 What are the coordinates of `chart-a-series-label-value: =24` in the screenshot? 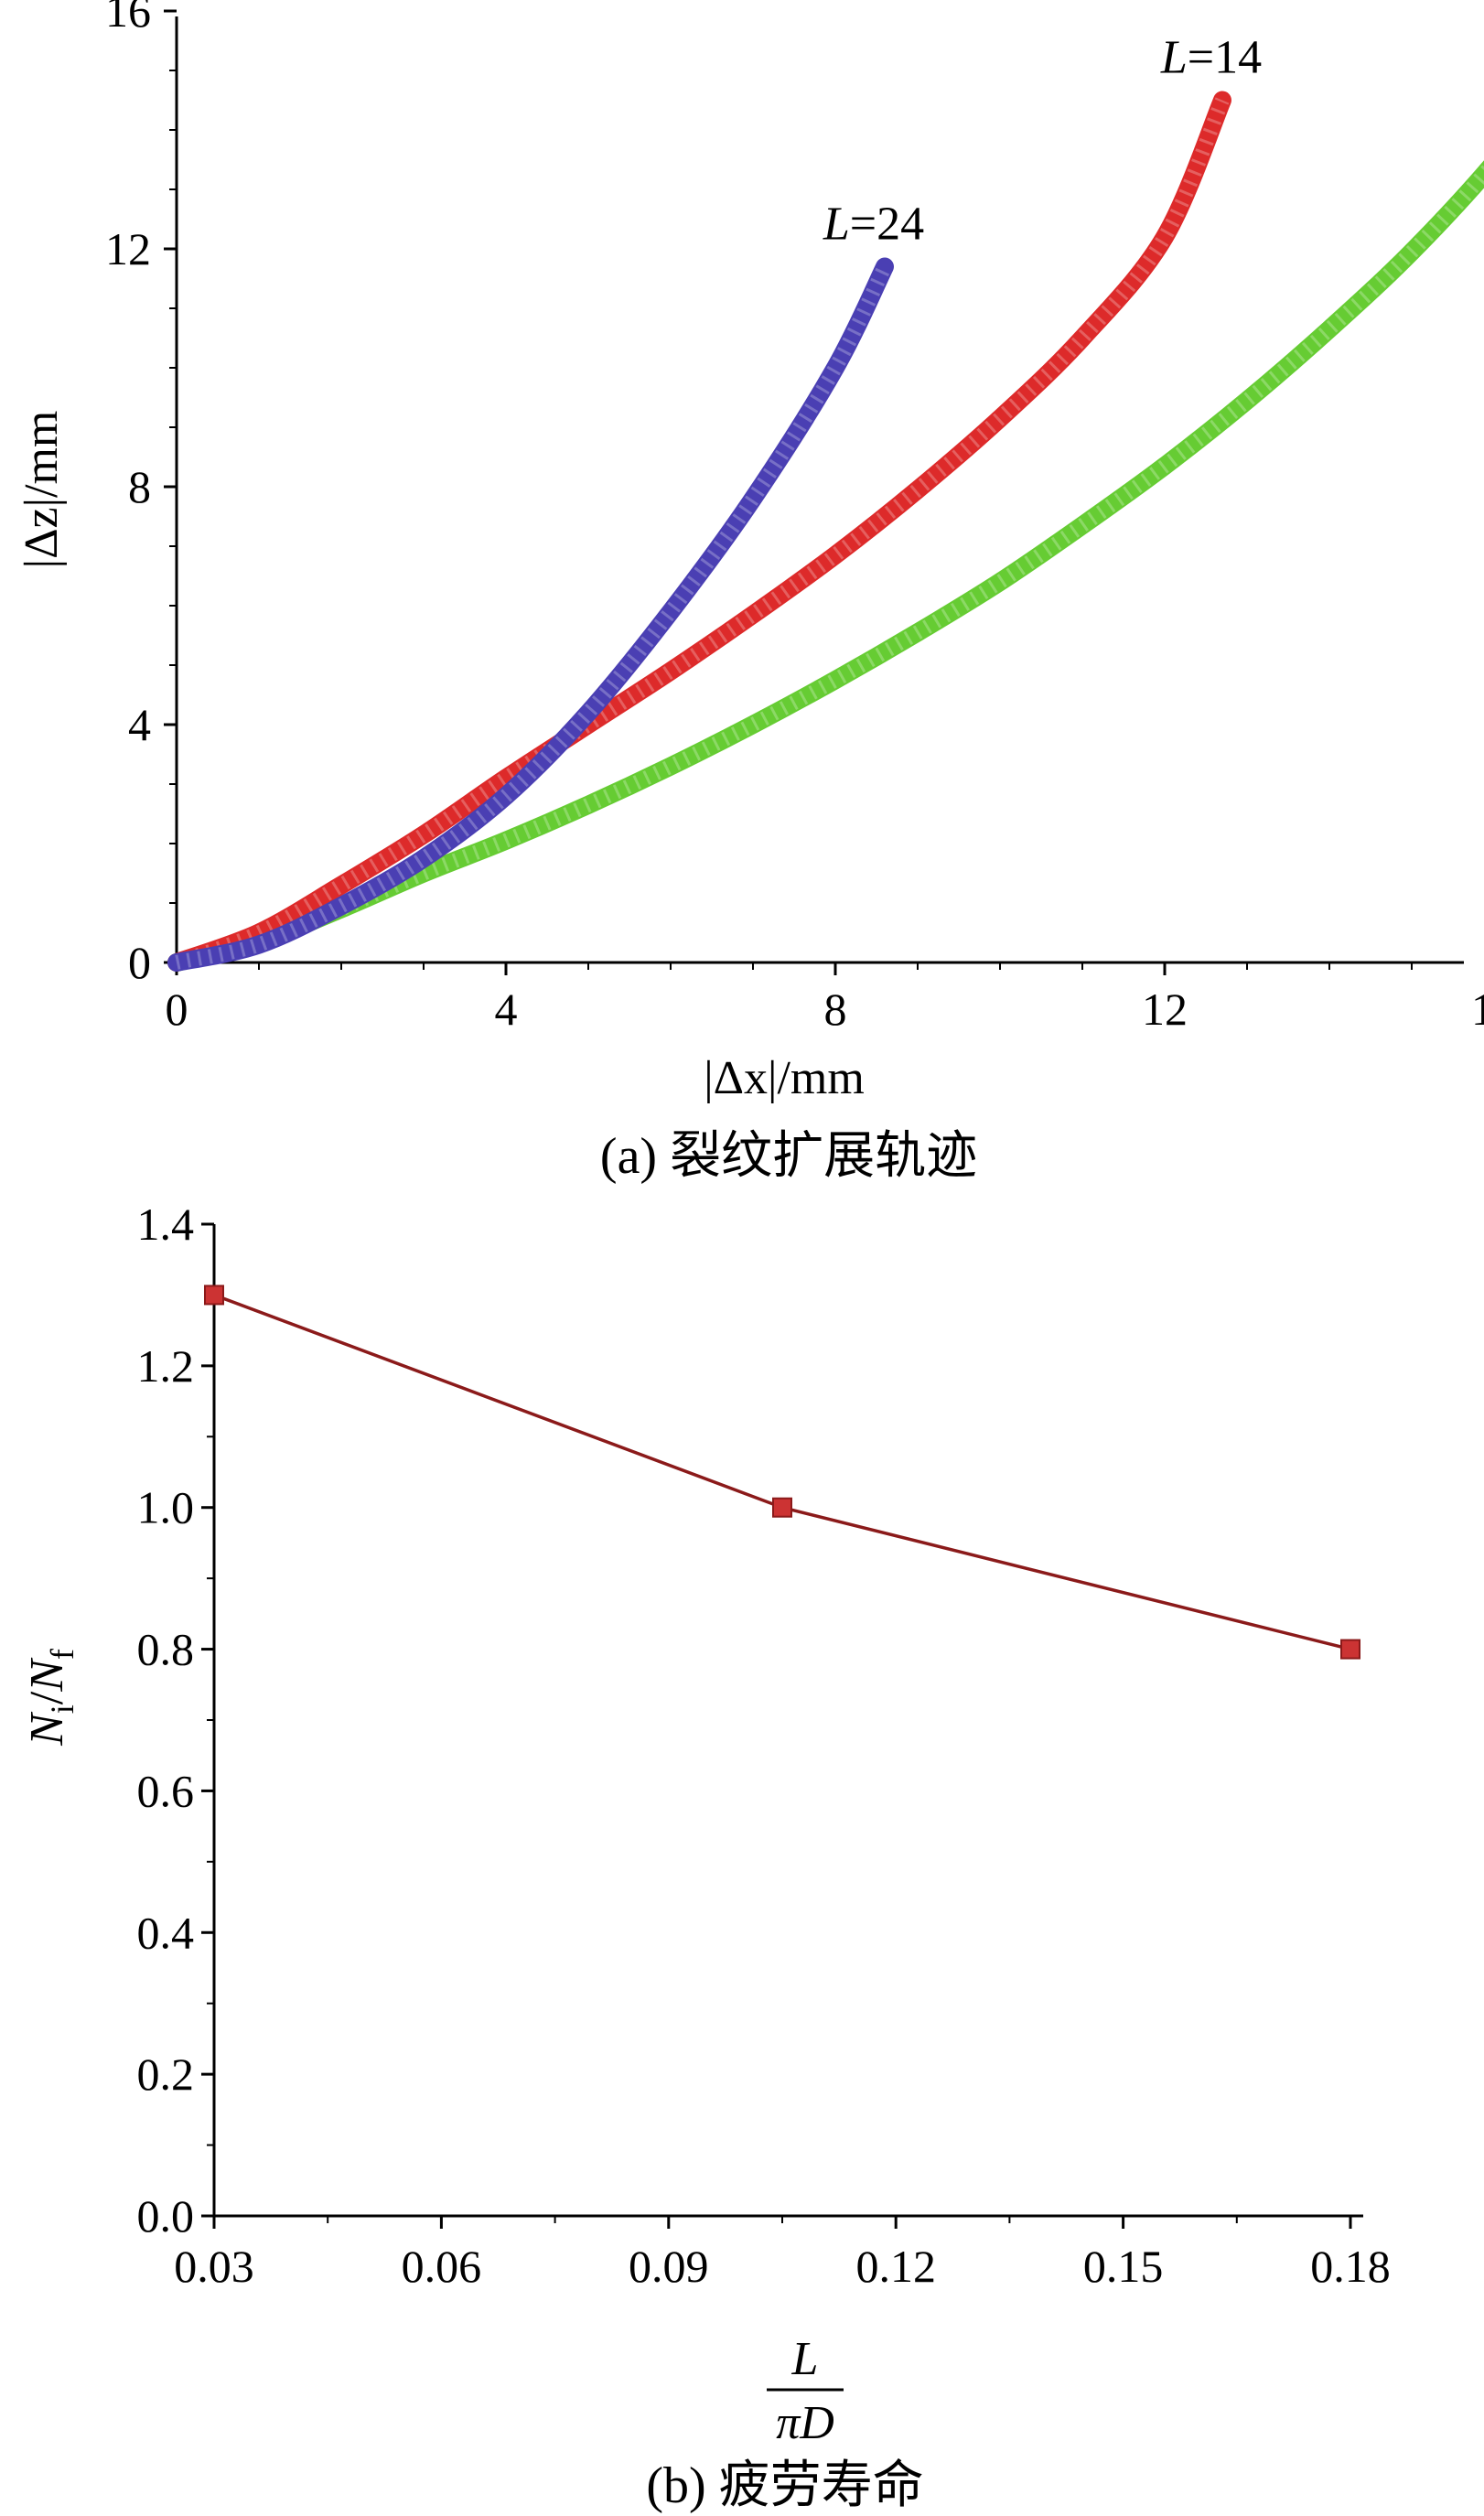 It's located at (887, 225).